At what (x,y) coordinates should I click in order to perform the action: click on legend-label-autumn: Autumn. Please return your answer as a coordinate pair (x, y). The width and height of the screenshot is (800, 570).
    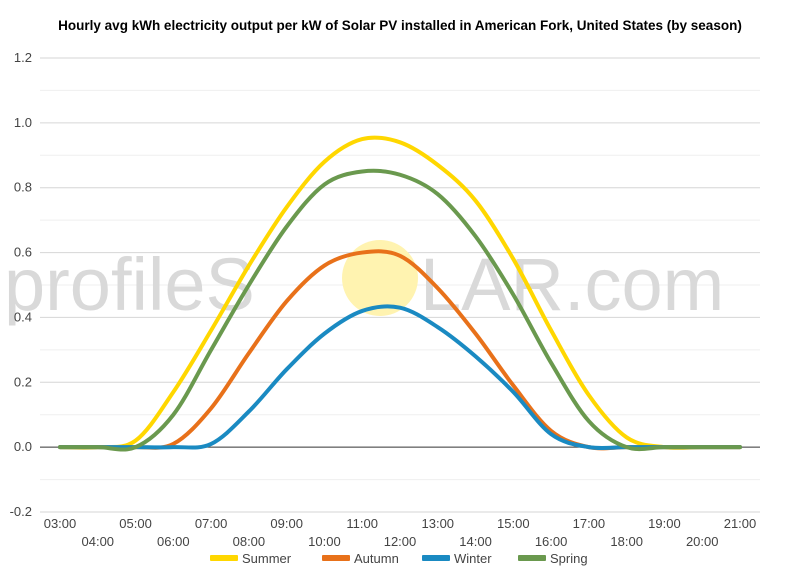
    Looking at the image, I should click on (376, 558).